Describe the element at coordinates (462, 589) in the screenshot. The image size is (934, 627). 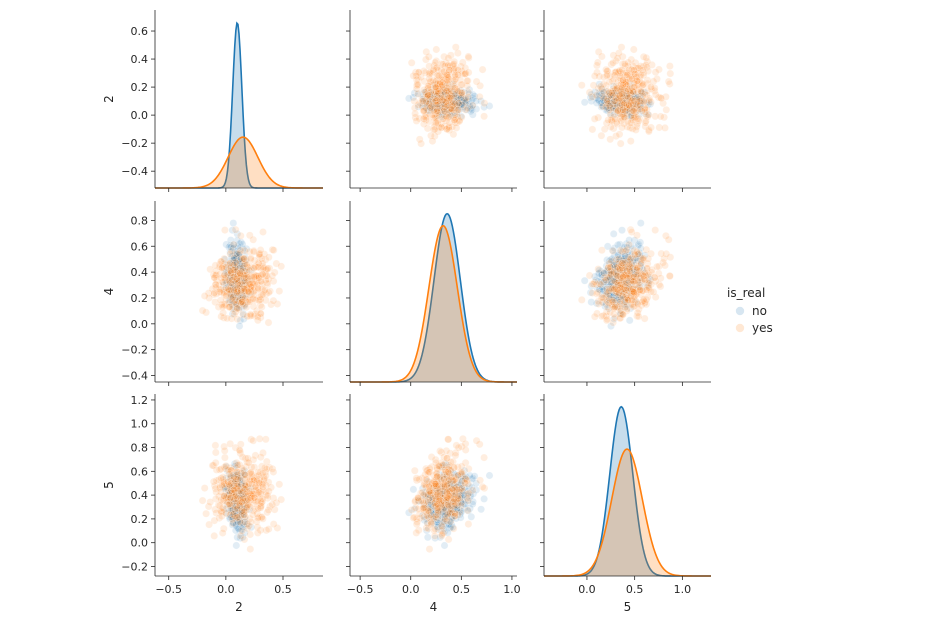
I see `x-tick-label: 0.5` at that location.